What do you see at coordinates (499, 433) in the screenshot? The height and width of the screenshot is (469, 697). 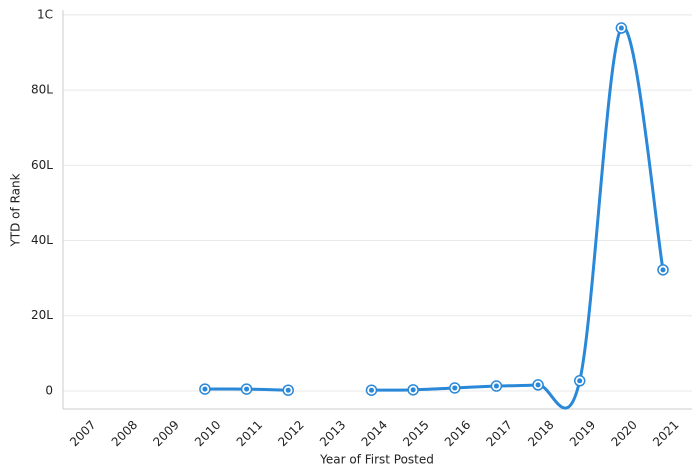 I see `x-tick-label: 2017` at bounding box center [499, 433].